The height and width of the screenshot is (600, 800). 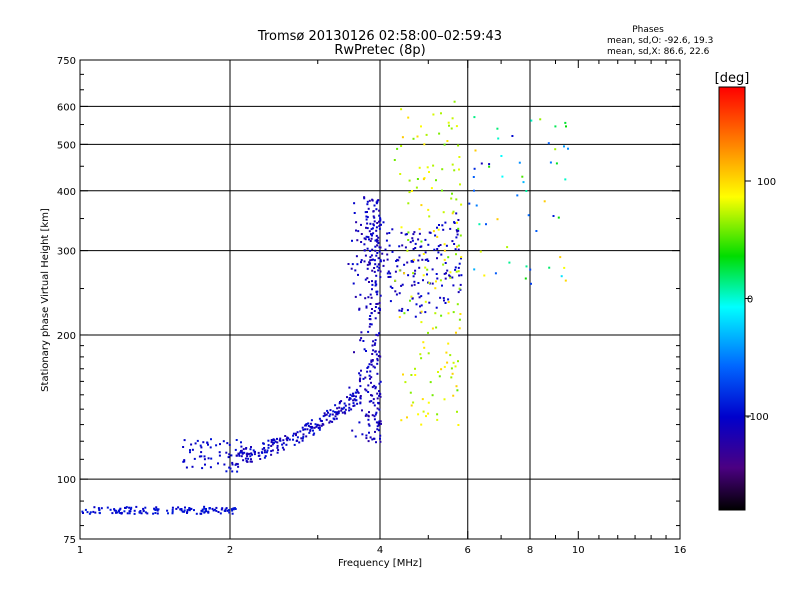 I want to click on y-tick-label: 75, so click(x=69, y=540).